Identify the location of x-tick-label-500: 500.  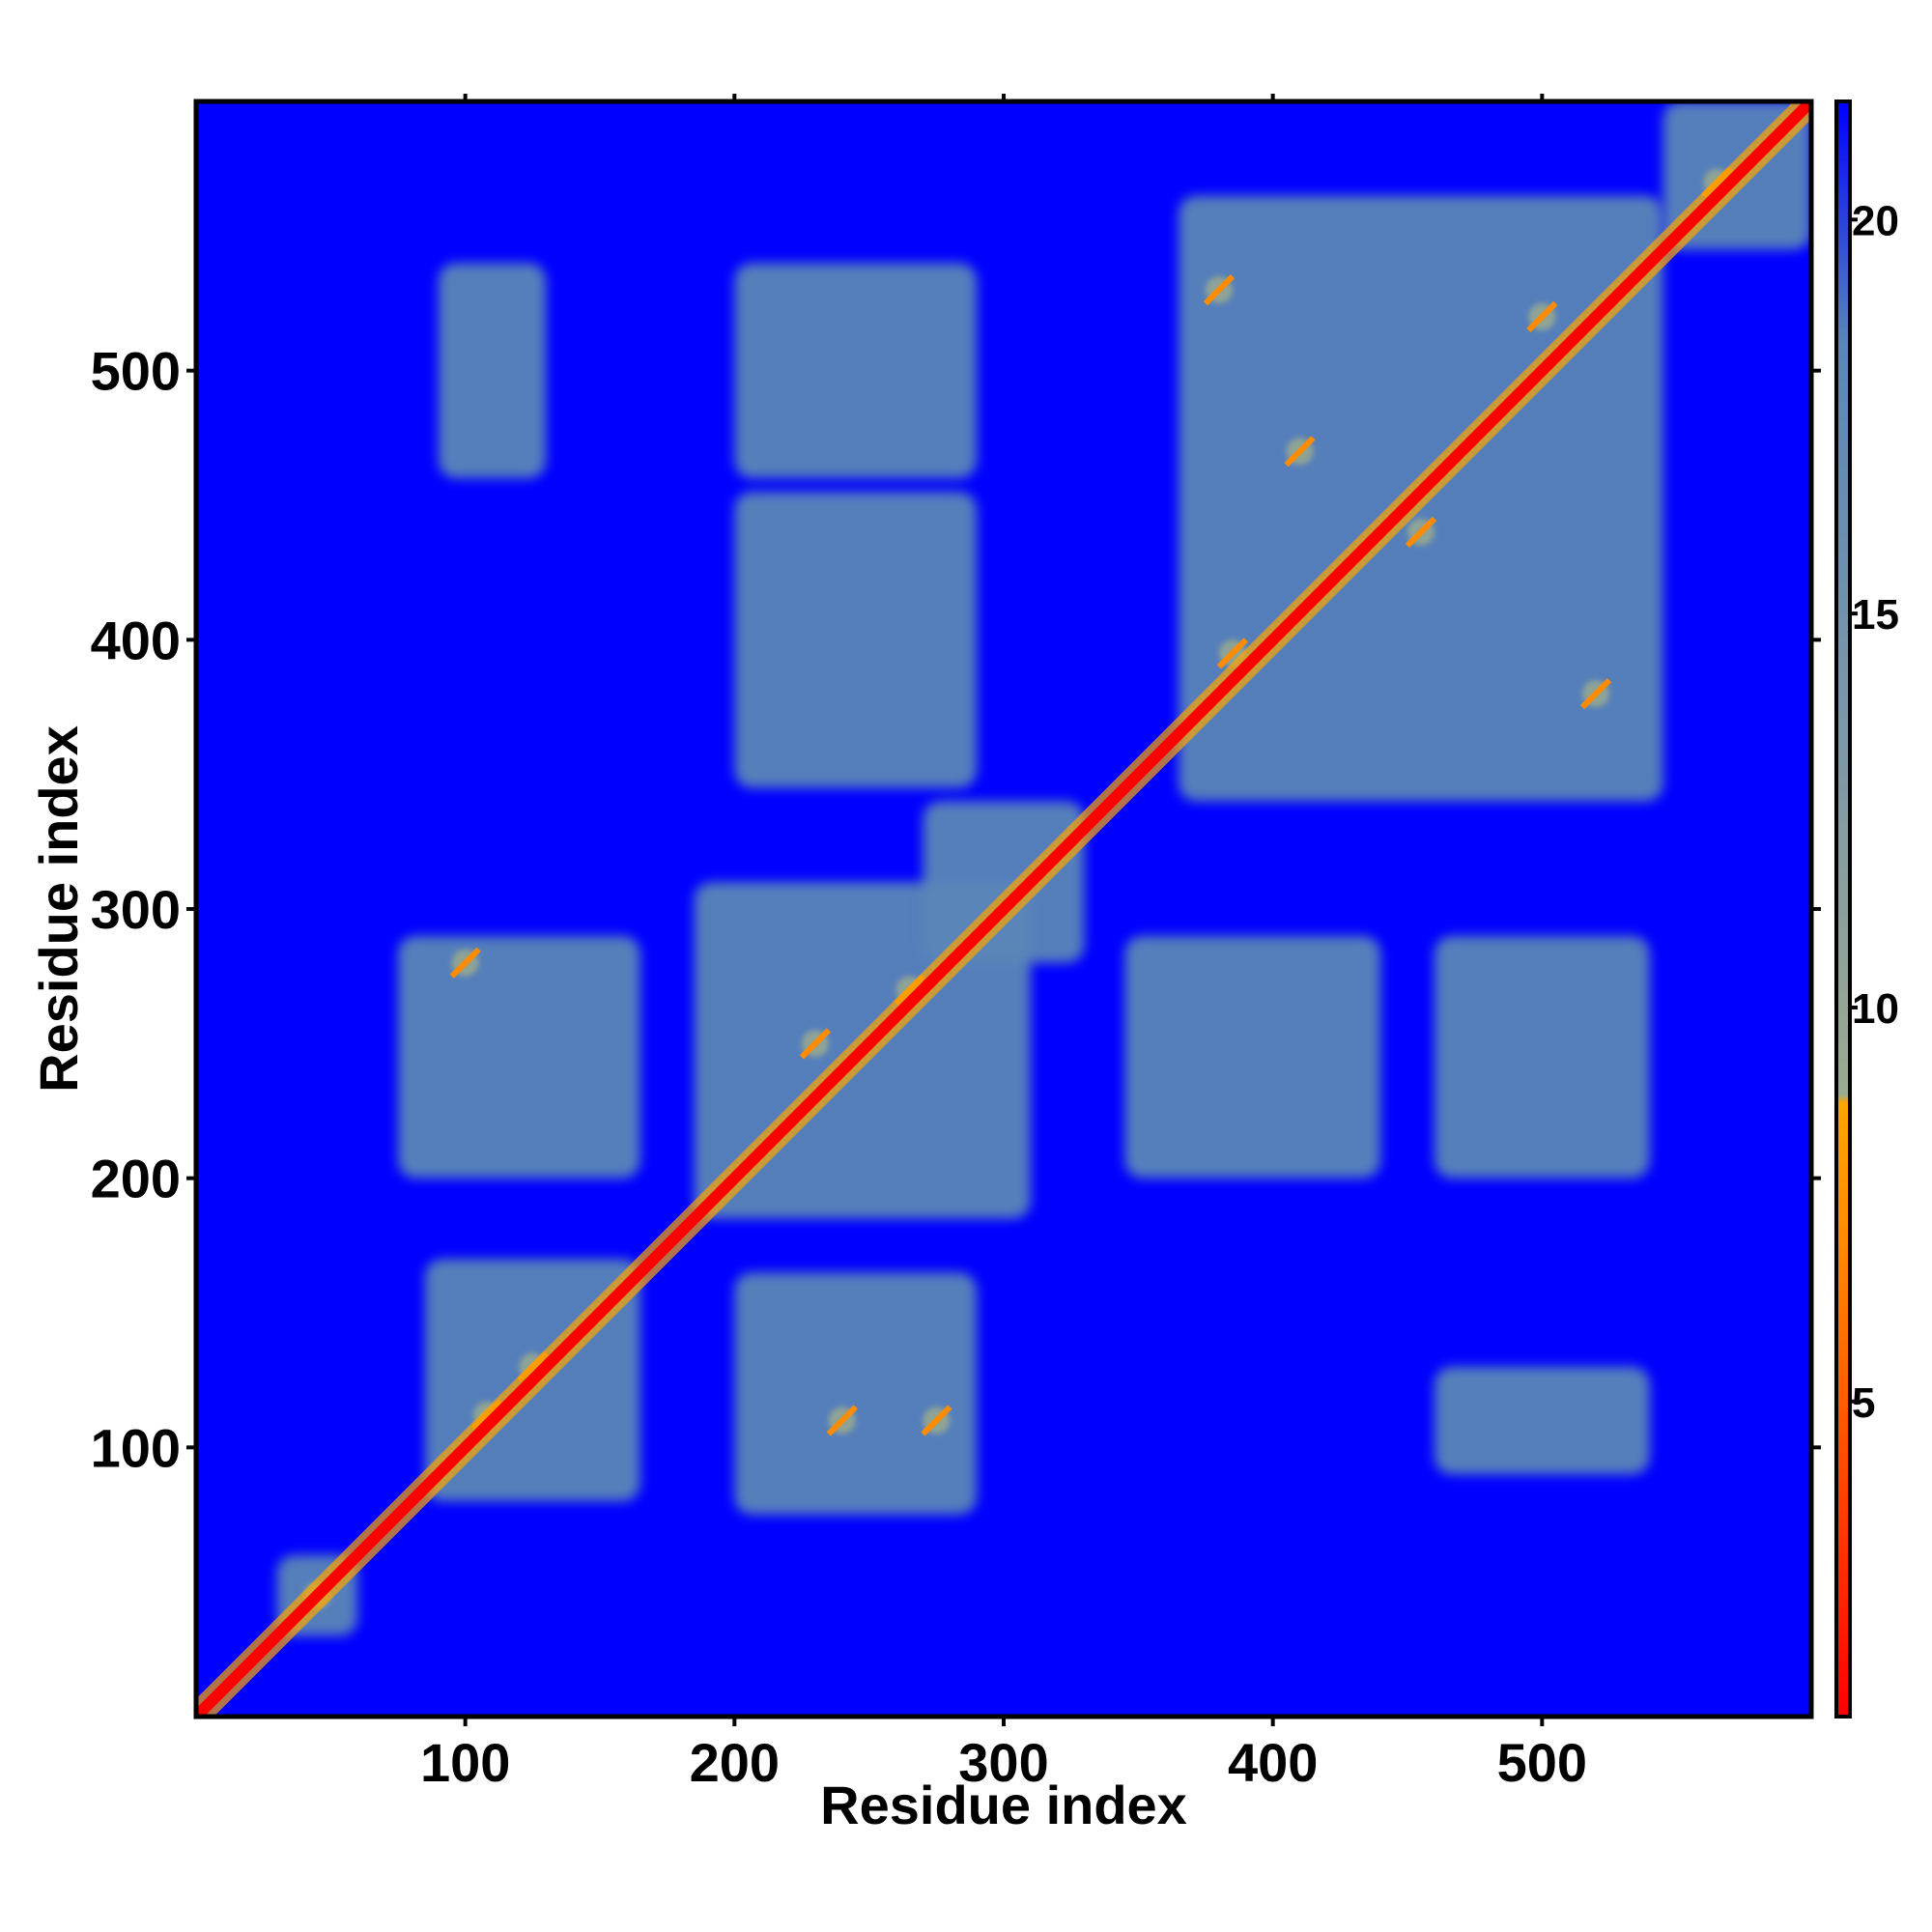
(1542, 1762).